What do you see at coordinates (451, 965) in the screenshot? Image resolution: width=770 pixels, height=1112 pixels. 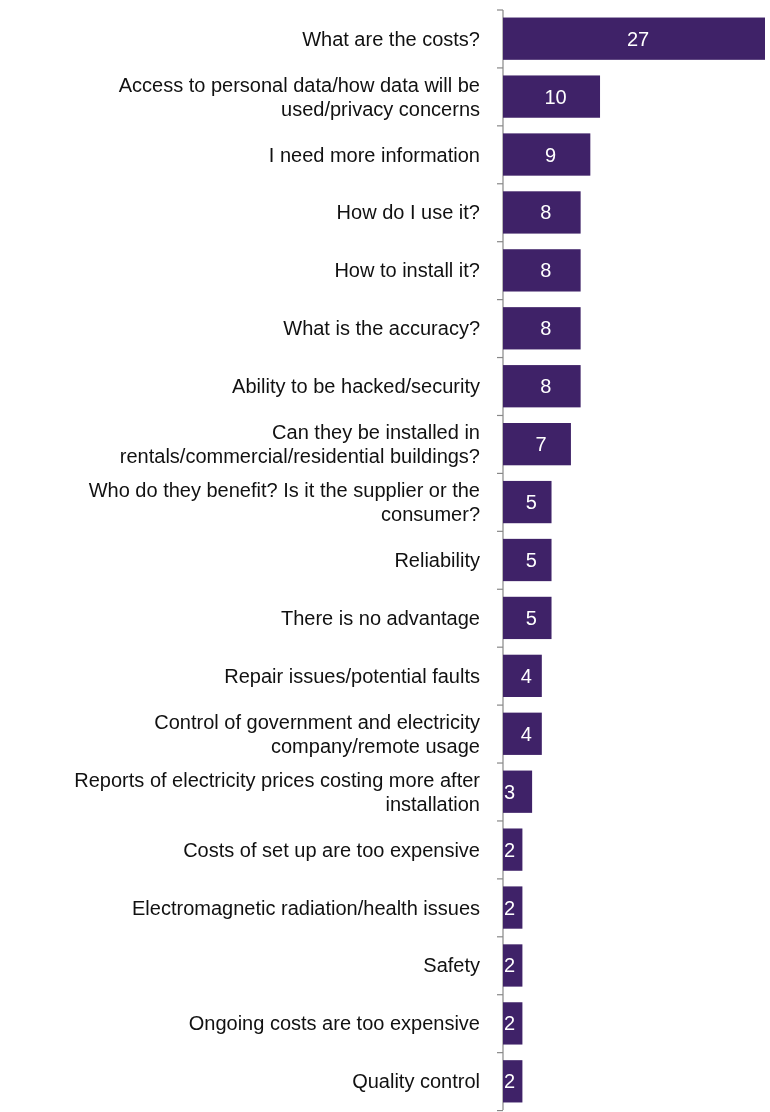 I see `y-tick-label: Safety` at bounding box center [451, 965].